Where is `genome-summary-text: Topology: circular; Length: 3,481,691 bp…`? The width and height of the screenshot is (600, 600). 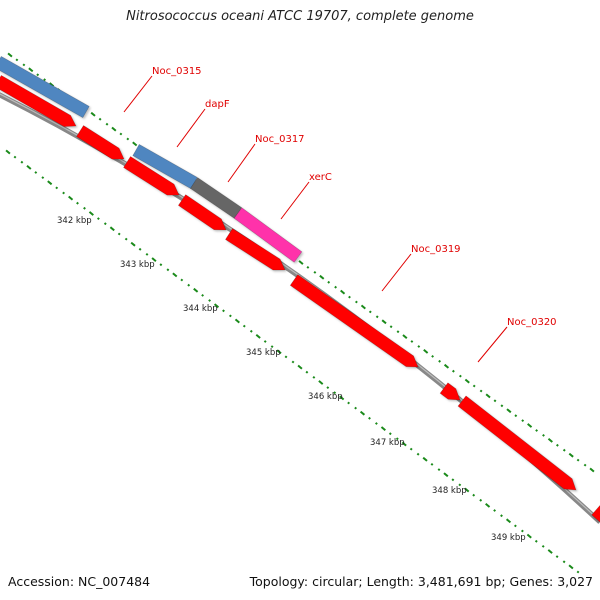 genome-summary-text: Topology: circular; Length: 3,481,691 bp… is located at coordinates (421, 581).